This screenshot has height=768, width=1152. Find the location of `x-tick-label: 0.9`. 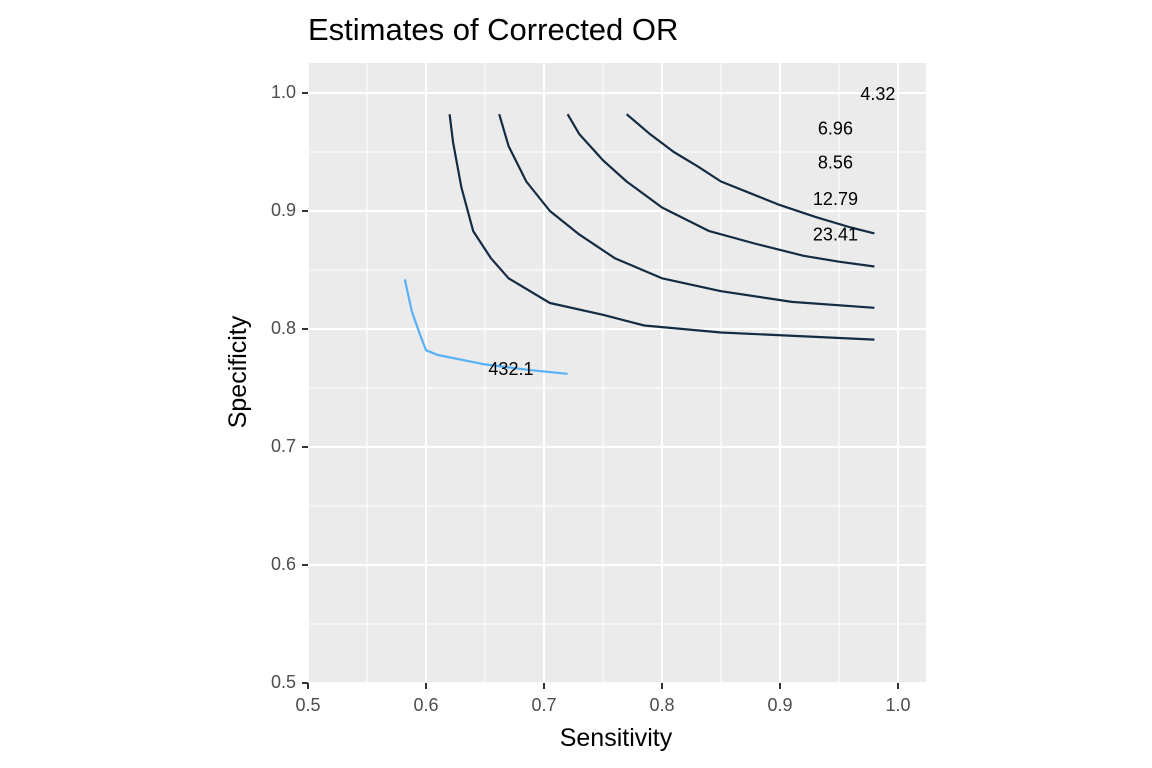

x-tick-label: 0.9 is located at coordinates (779, 705).